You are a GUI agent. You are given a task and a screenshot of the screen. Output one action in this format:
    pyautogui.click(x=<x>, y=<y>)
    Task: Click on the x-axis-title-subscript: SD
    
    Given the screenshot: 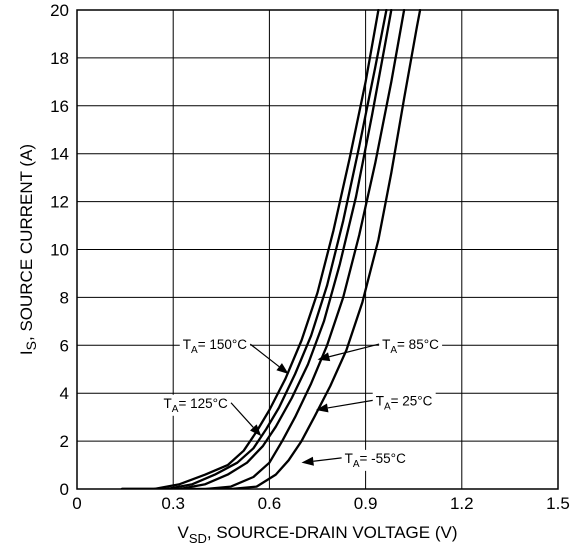 What is the action you would take?
    pyautogui.click(x=198, y=538)
    